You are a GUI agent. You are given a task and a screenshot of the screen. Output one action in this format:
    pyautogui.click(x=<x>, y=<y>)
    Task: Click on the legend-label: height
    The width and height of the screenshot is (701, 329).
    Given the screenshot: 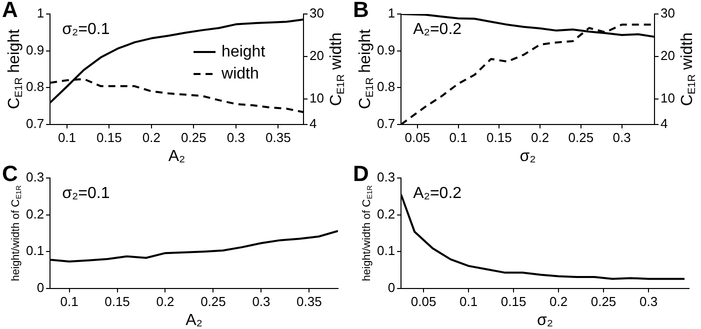 What is the action you would take?
    pyautogui.click(x=244, y=51)
    